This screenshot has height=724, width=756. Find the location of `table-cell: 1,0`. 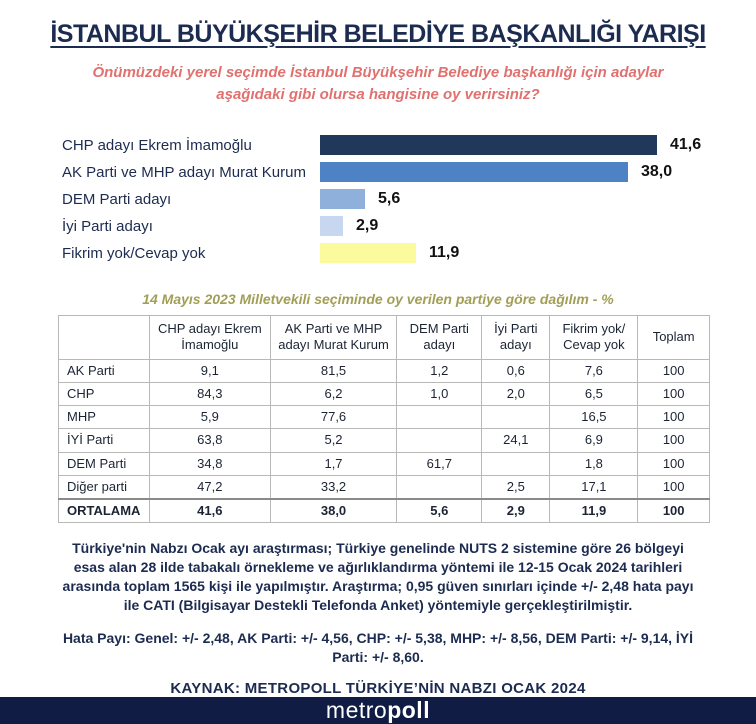

table-cell: 1,0 is located at coordinates (439, 394).